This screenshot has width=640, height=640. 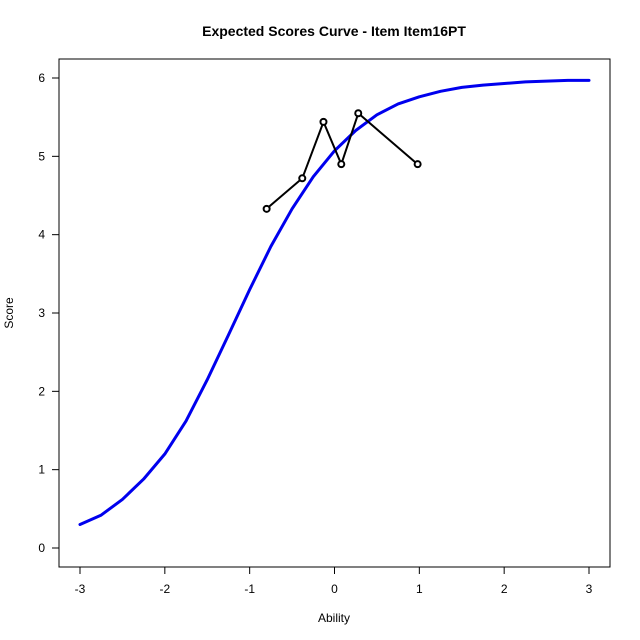 What do you see at coordinates (41, 235) in the screenshot?
I see `y-tick-label: 4` at bounding box center [41, 235].